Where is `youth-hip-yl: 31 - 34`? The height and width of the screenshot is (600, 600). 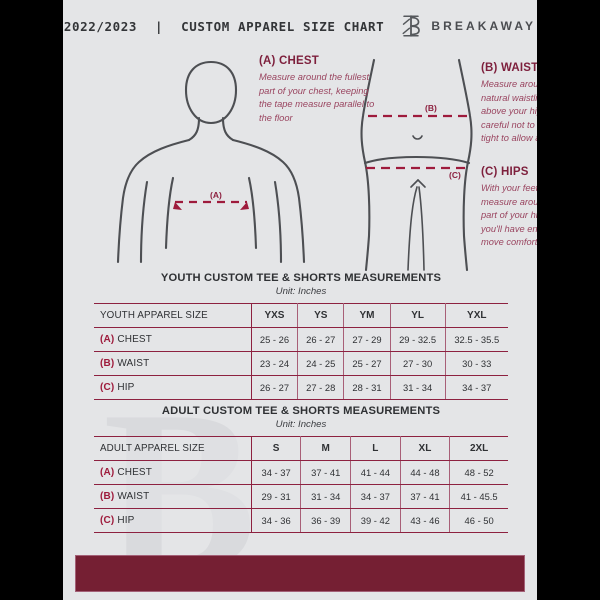 youth-hip-yl: 31 - 34 is located at coordinates (418, 387).